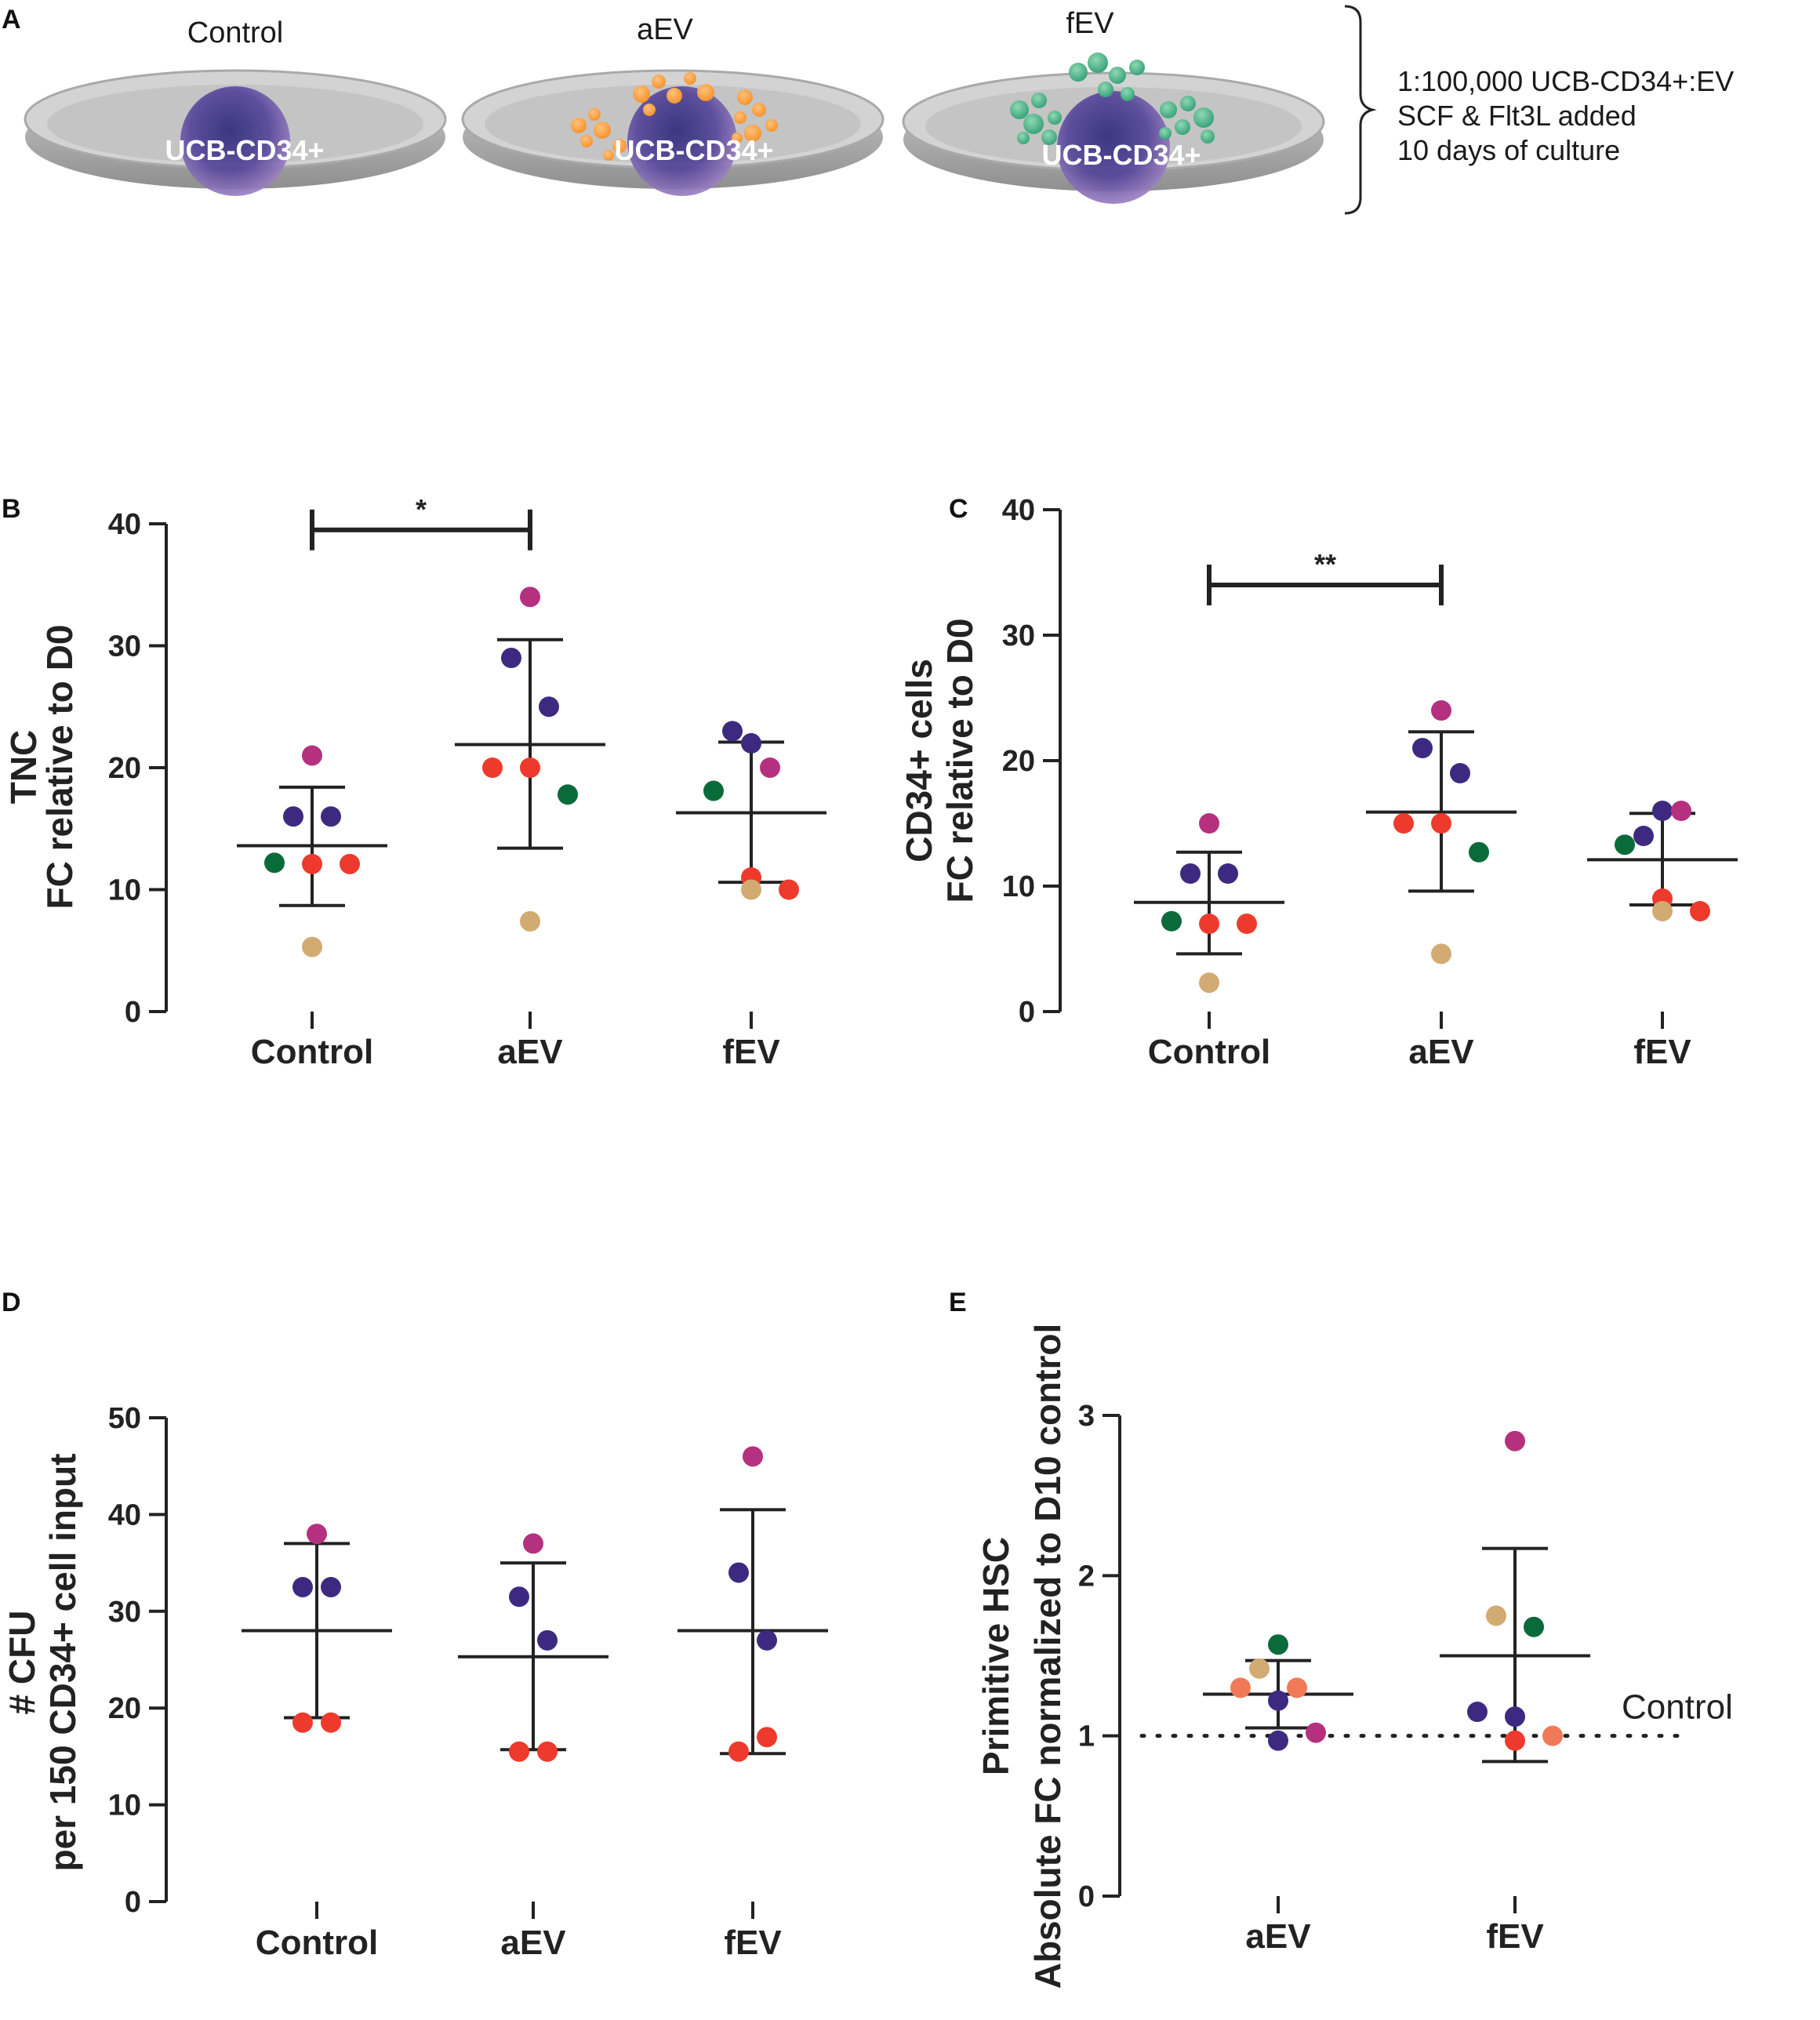 The height and width of the screenshot is (2020, 1820). What do you see at coordinates (124, 1708) in the screenshot?
I see `panel-d-y-tick-label: 20` at bounding box center [124, 1708].